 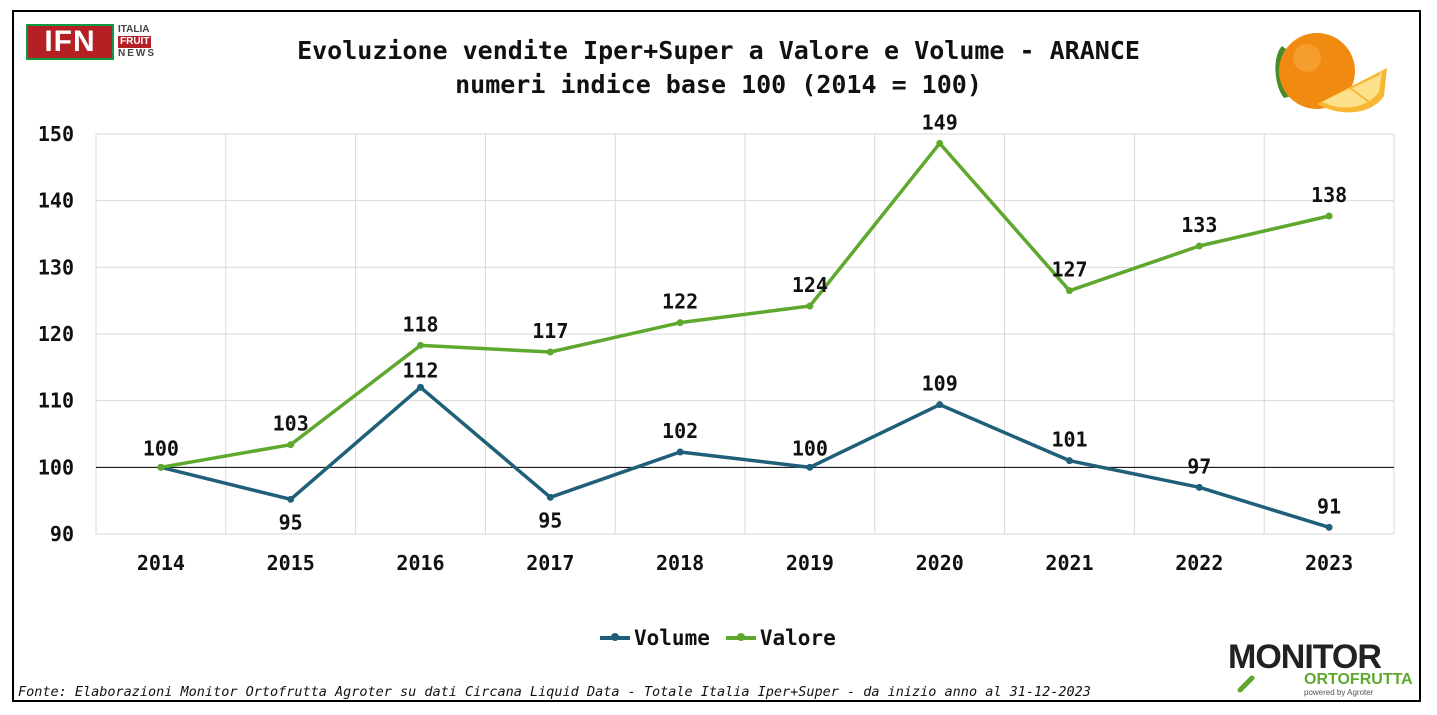 I want to click on data-label-valore-2015: 103, so click(x=291, y=424).